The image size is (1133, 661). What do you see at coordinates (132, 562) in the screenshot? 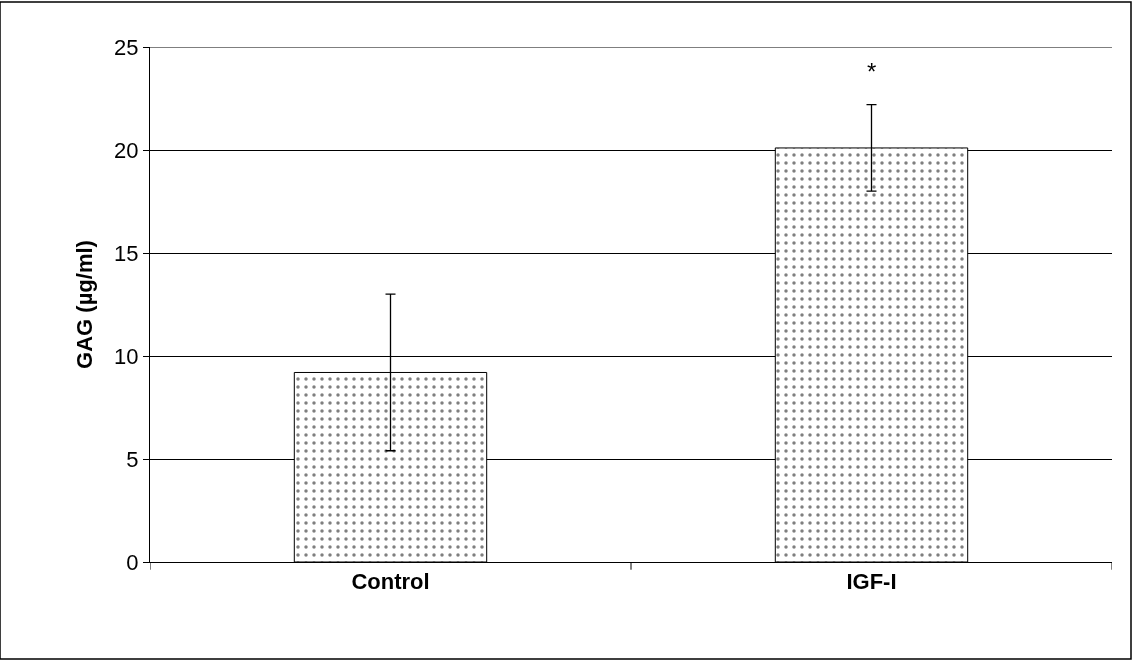
I see `y-tick-label: 0` at bounding box center [132, 562].